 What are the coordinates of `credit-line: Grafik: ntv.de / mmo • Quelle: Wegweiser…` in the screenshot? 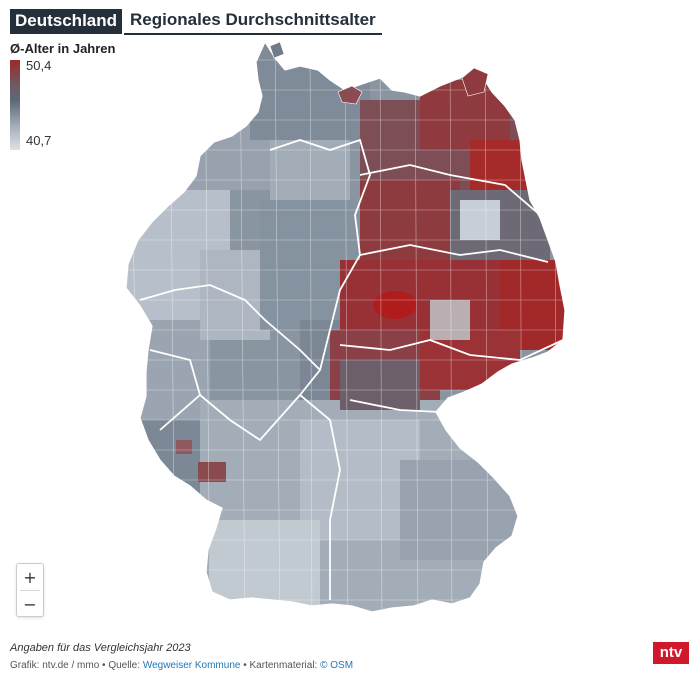 It's located at (181, 665).